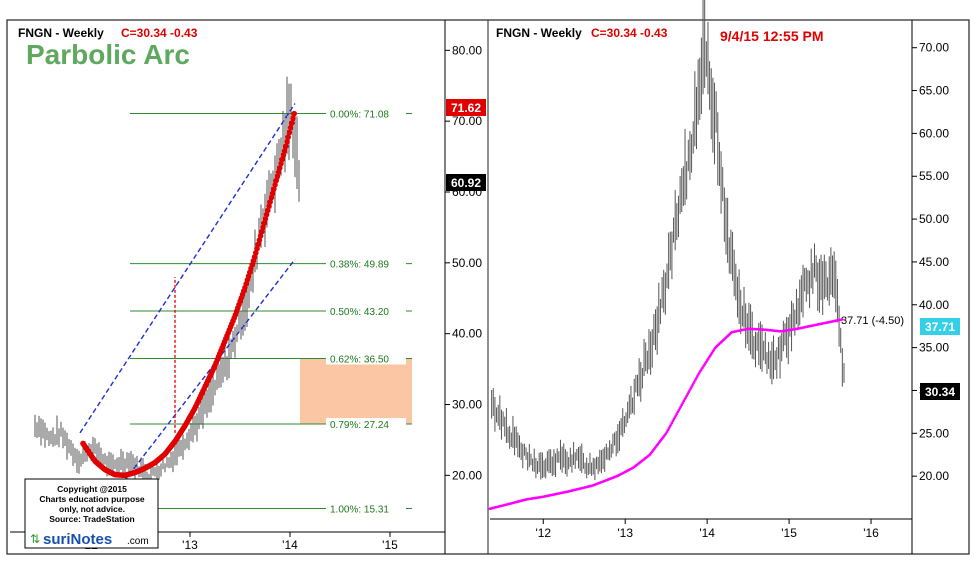 The height and width of the screenshot is (576, 979). I want to click on fib-label-1: 0.38%: 49.89, so click(359, 265).